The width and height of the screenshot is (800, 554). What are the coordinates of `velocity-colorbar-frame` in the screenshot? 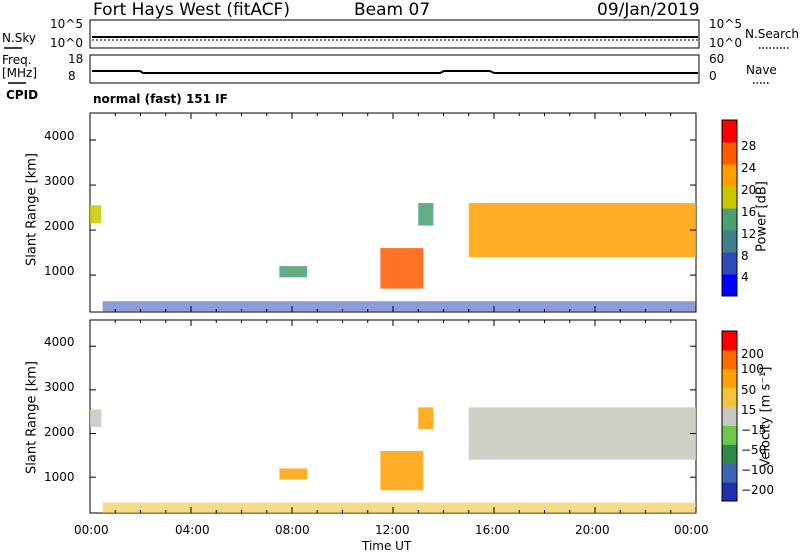 It's located at (729, 416).